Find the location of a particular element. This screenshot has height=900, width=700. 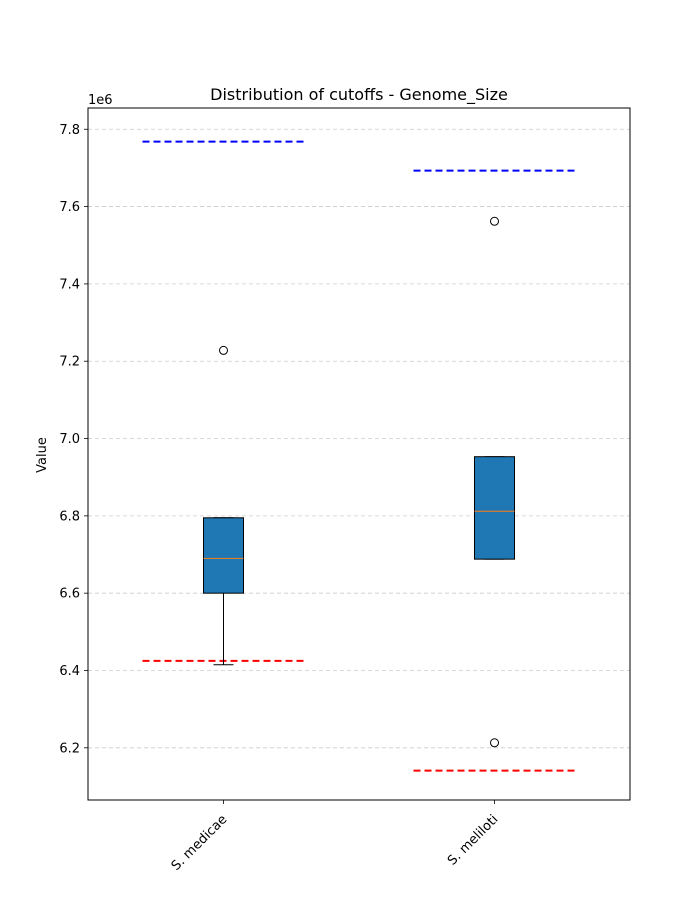

y-axis-label: Value is located at coordinates (42, 455).